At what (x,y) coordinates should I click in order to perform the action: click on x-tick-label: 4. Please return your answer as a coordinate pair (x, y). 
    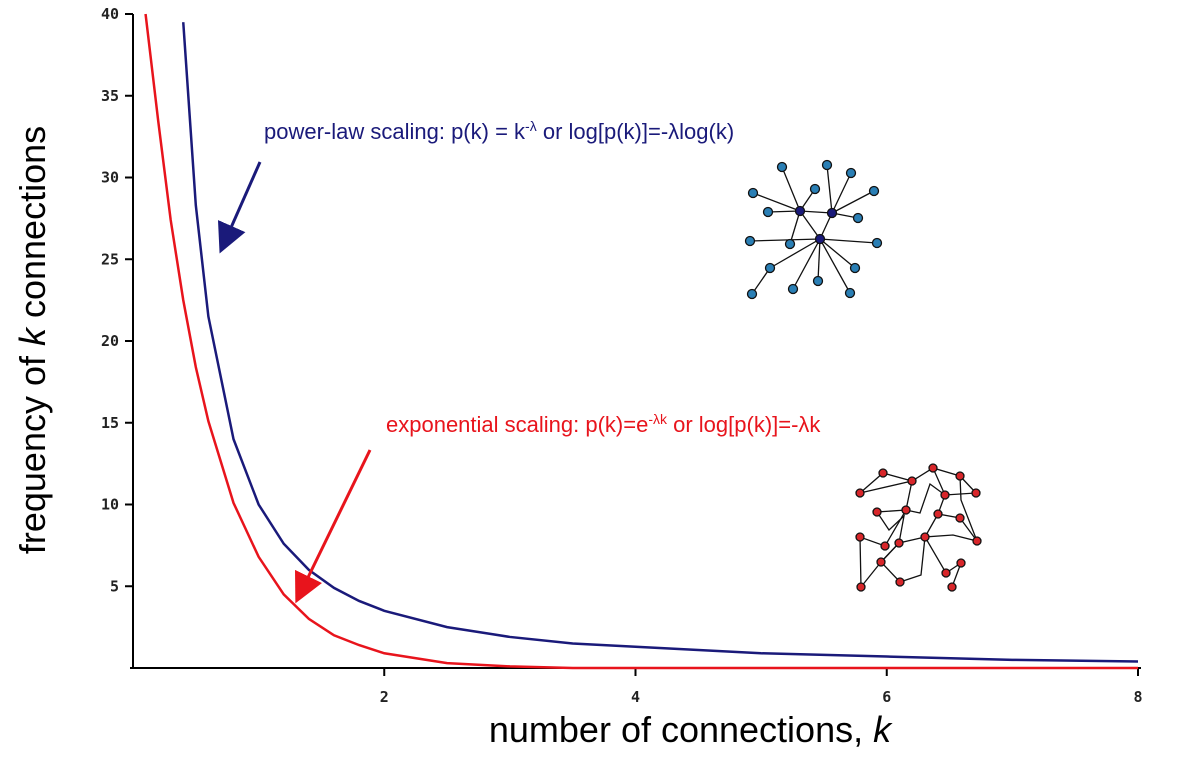
    Looking at the image, I should click on (635, 697).